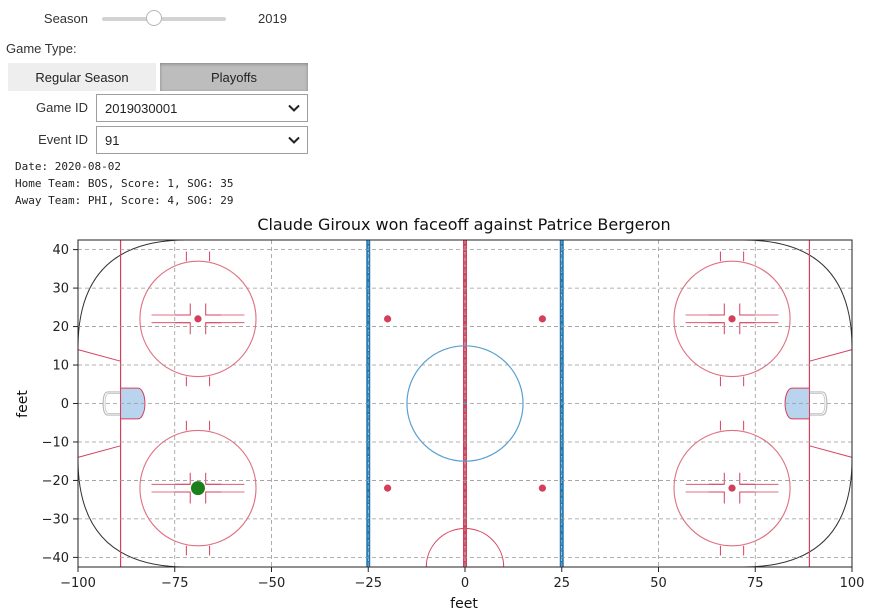  Describe the element at coordinates (23, 404) in the screenshot. I see `y-axis-label: feet` at that location.